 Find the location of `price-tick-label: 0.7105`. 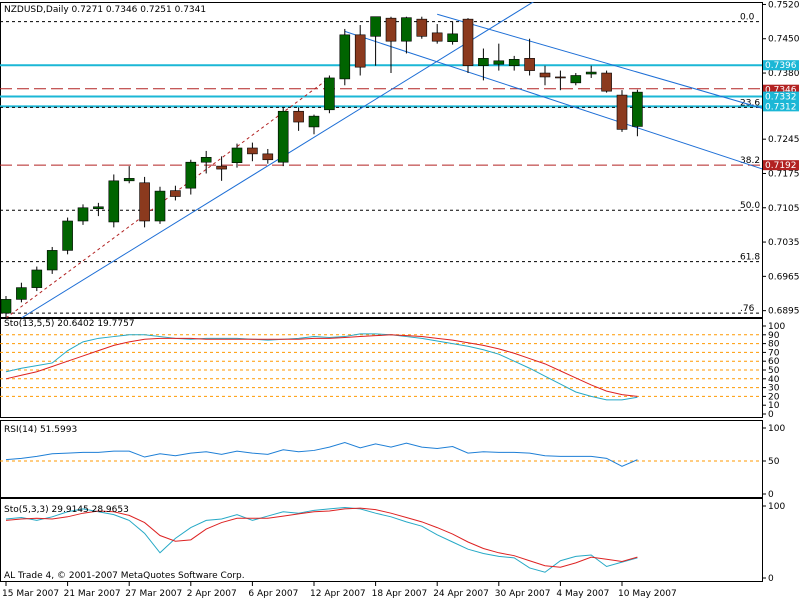

price-tick-label: 0.7105 is located at coordinates (784, 209).